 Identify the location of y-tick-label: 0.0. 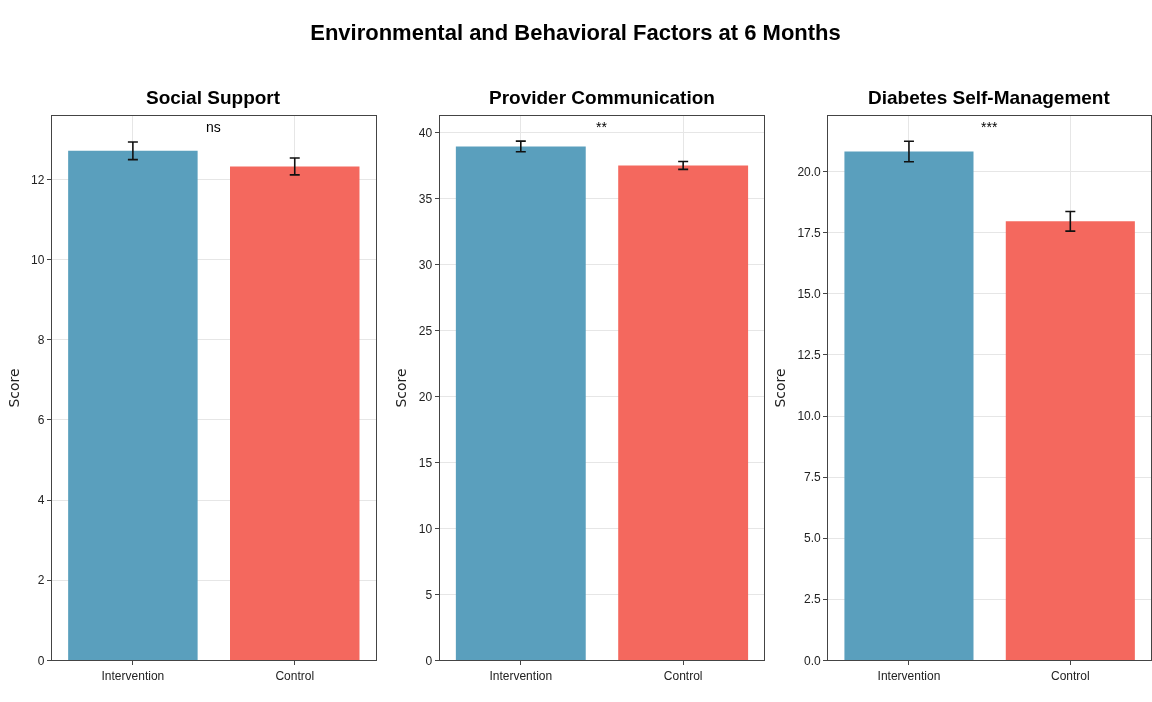
(813, 660).